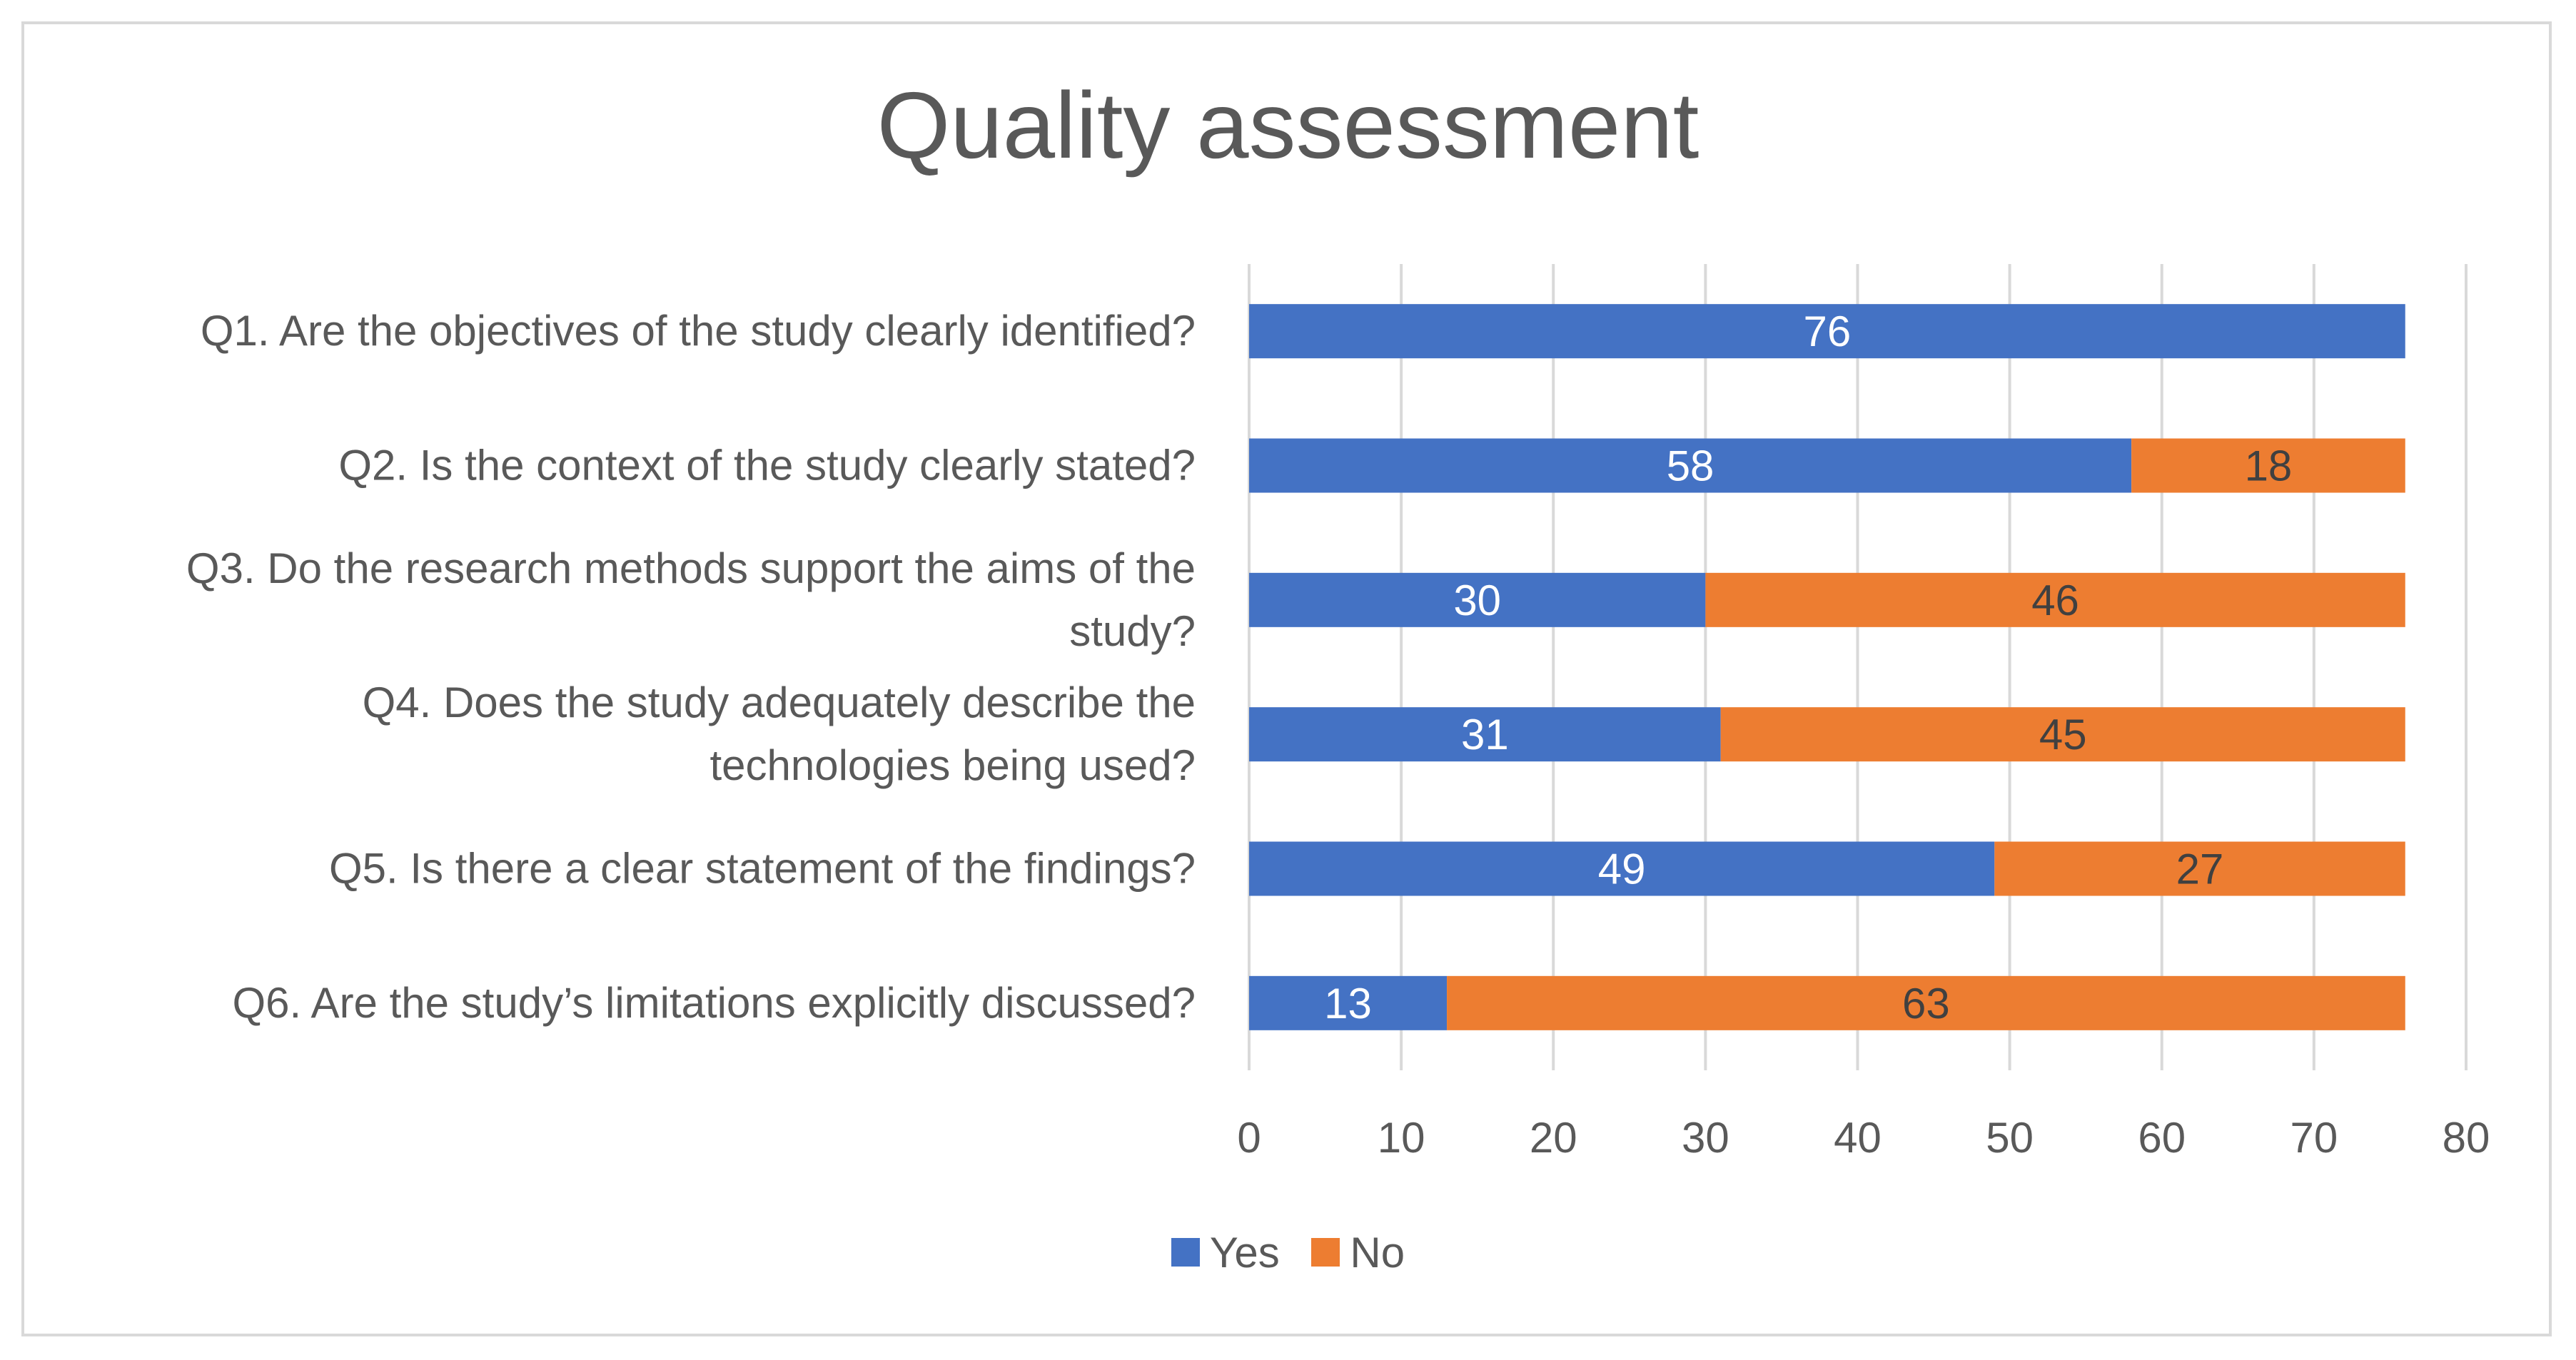  I want to click on x-tick-label: 10, so click(1401, 1138).